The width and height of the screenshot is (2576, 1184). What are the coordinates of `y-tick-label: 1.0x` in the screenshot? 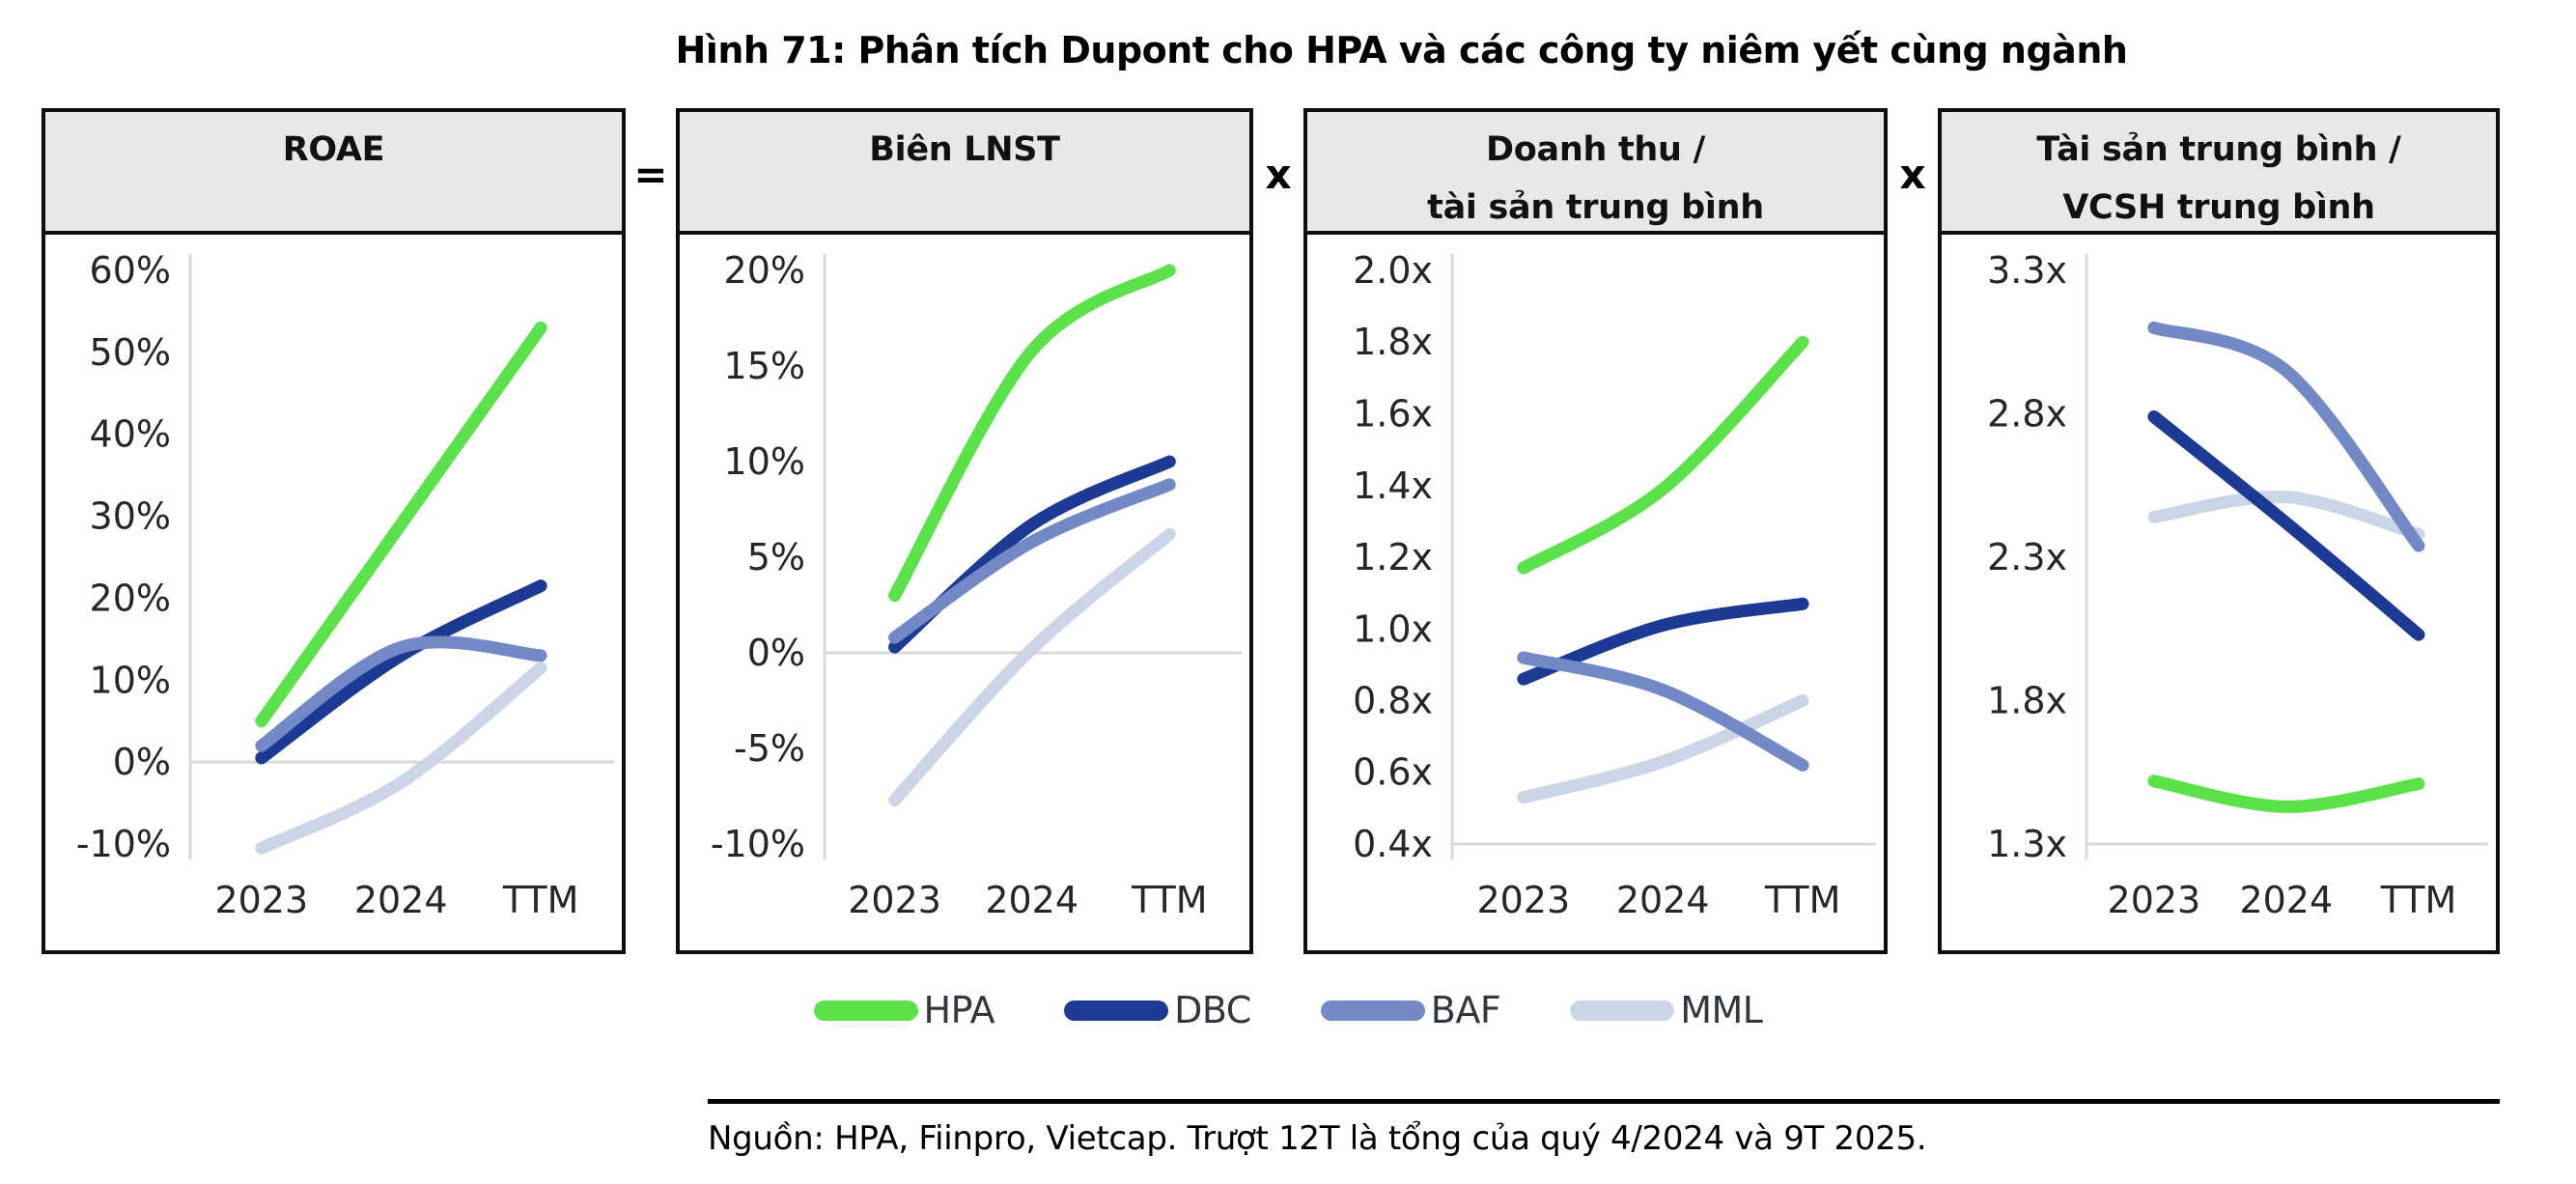 It's located at (1393, 628).